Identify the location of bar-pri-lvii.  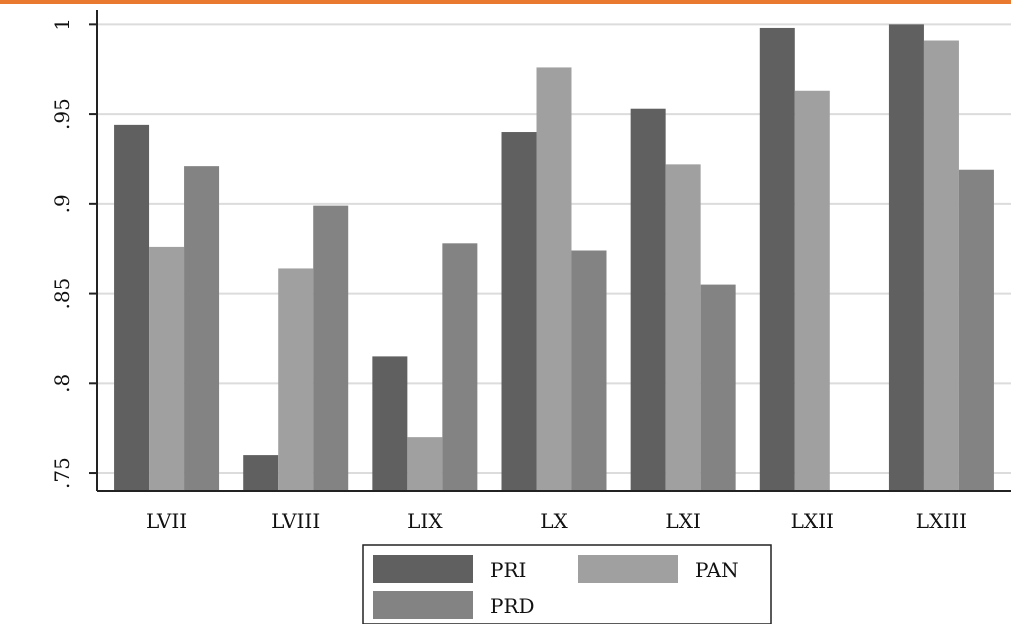
(132, 308).